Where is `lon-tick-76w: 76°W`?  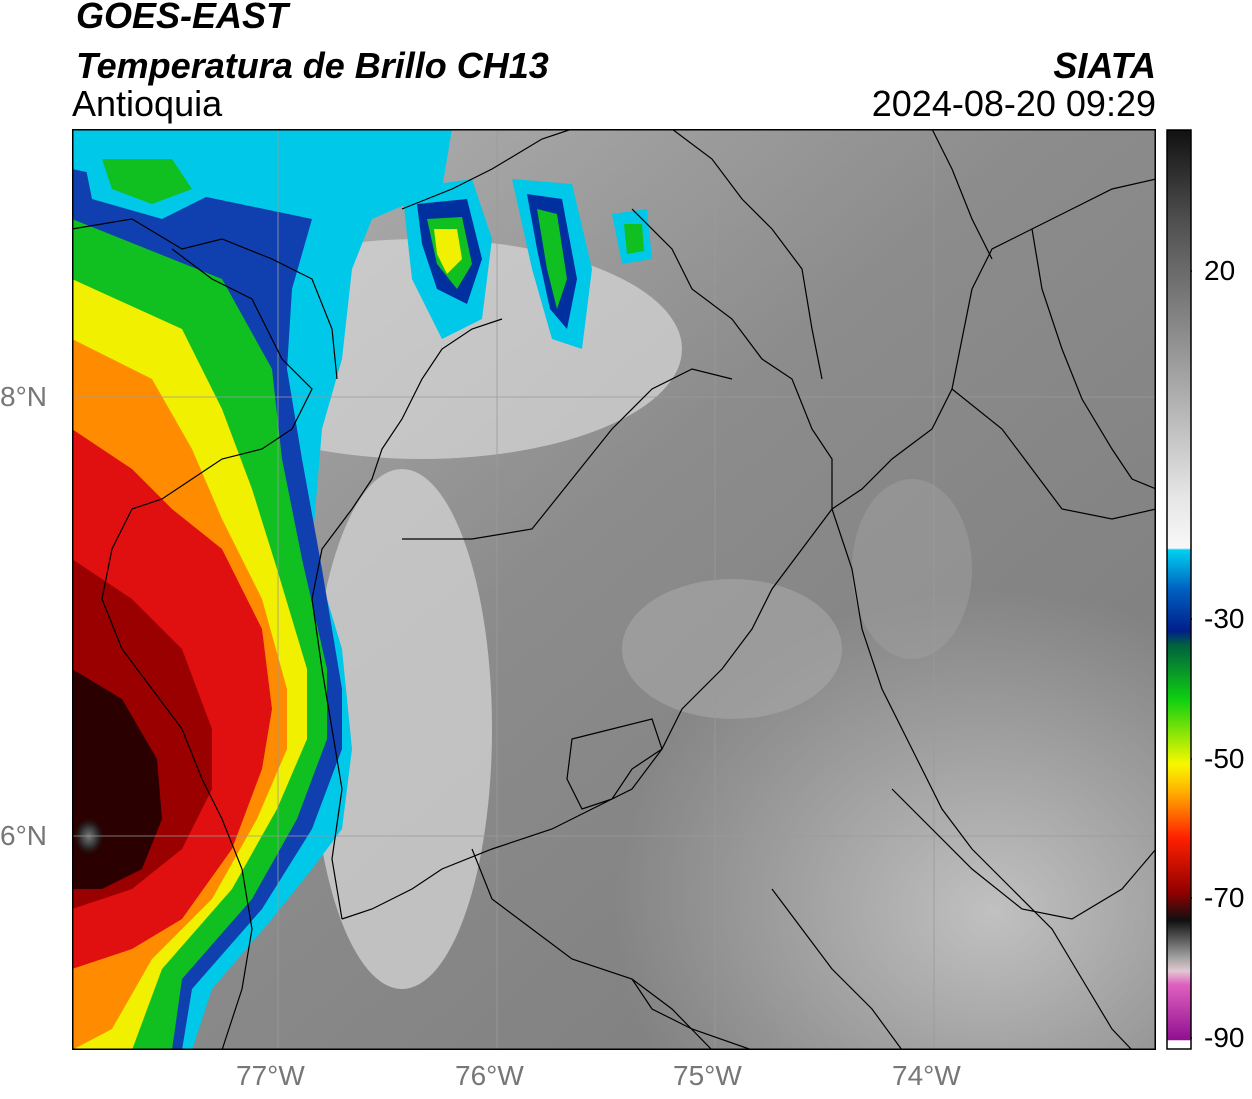 lon-tick-76w: 76°W is located at coordinates (489, 1075).